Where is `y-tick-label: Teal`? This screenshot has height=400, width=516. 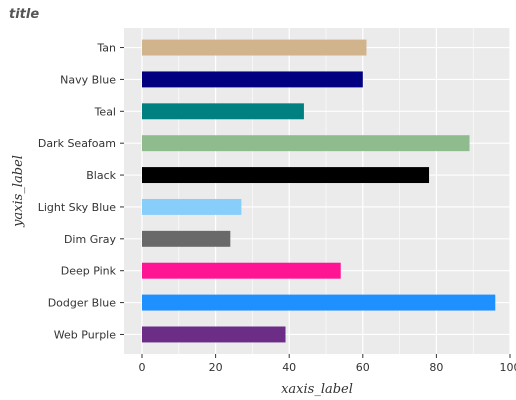 y-tick-label: Teal is located at coordinates (105, 111).